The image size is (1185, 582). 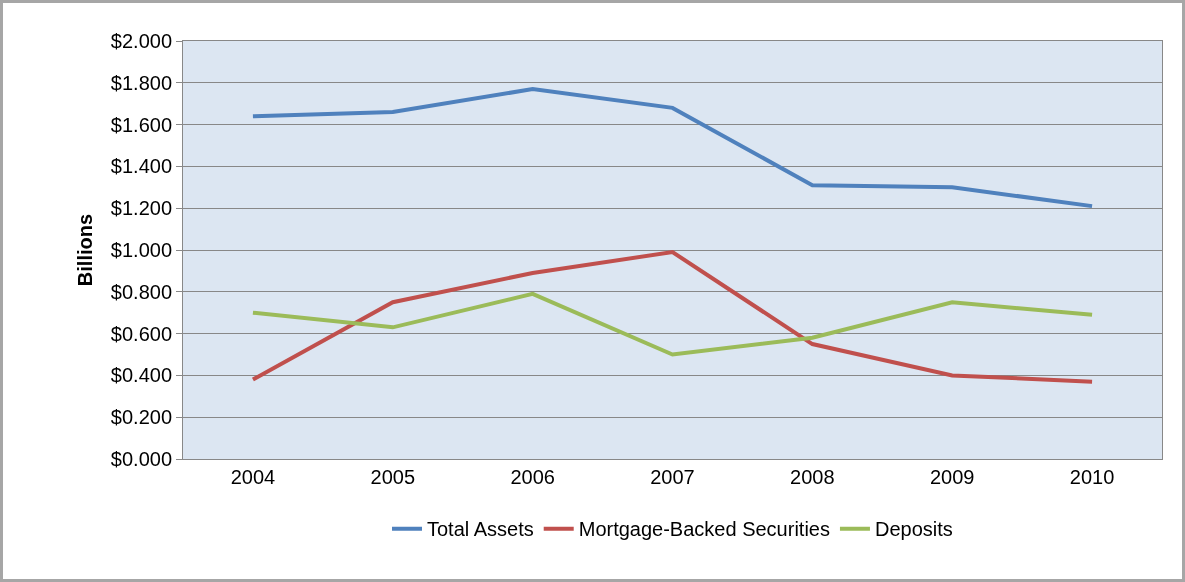 I want to click on y-tick-label: $1.000, so click(x=141, y=250).